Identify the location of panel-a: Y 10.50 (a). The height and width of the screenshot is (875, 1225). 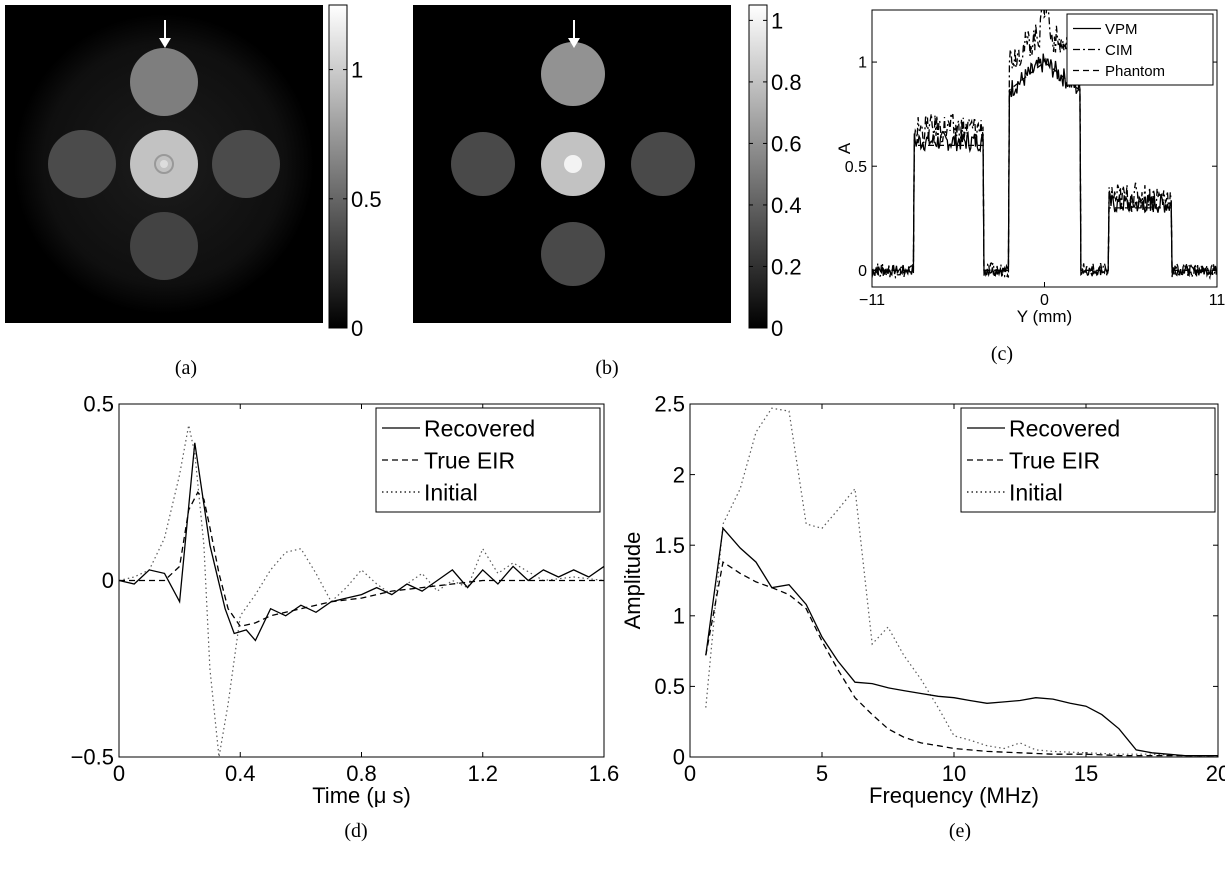
(193, 191).